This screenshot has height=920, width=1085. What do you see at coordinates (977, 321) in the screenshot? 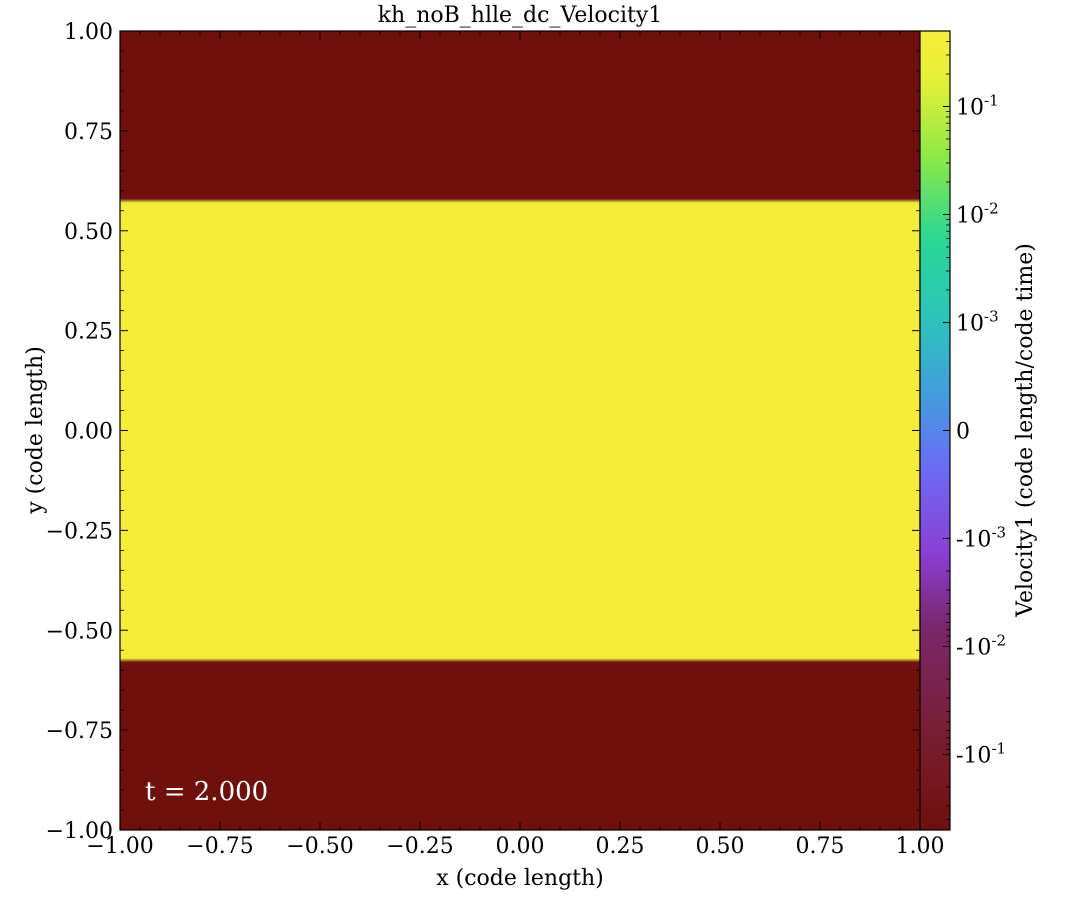
I see `colorbar-tick-label: 10⁻³` at bounding box center [977, 321].